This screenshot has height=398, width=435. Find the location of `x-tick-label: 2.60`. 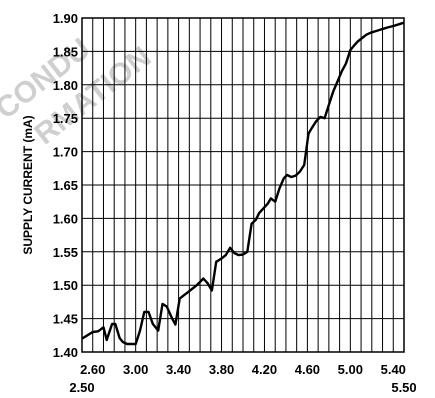

x-tick-label: 2.60 is located at coordinates (92, 369).